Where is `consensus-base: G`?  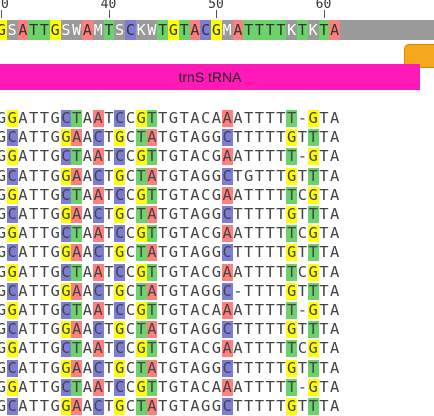 consensus-base: G is located at coordinates (3, 30).